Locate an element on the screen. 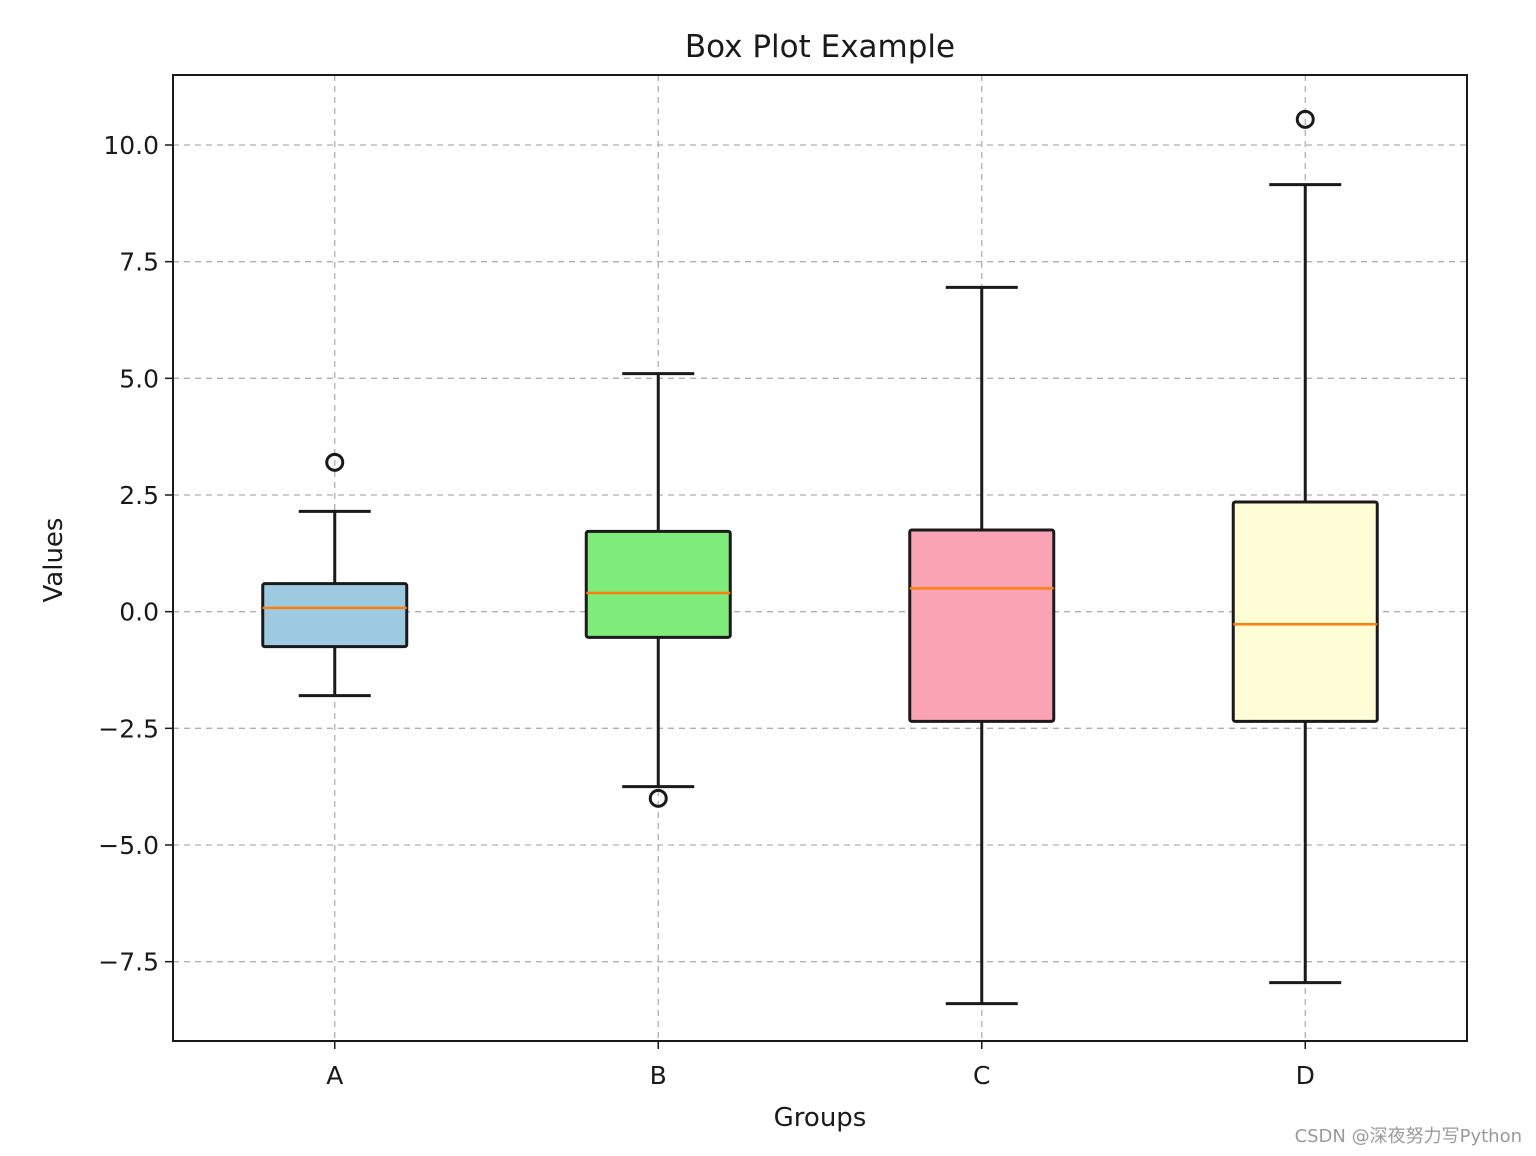 The image size is (1536, 1156). box-B is located at coordinates (658, 590).